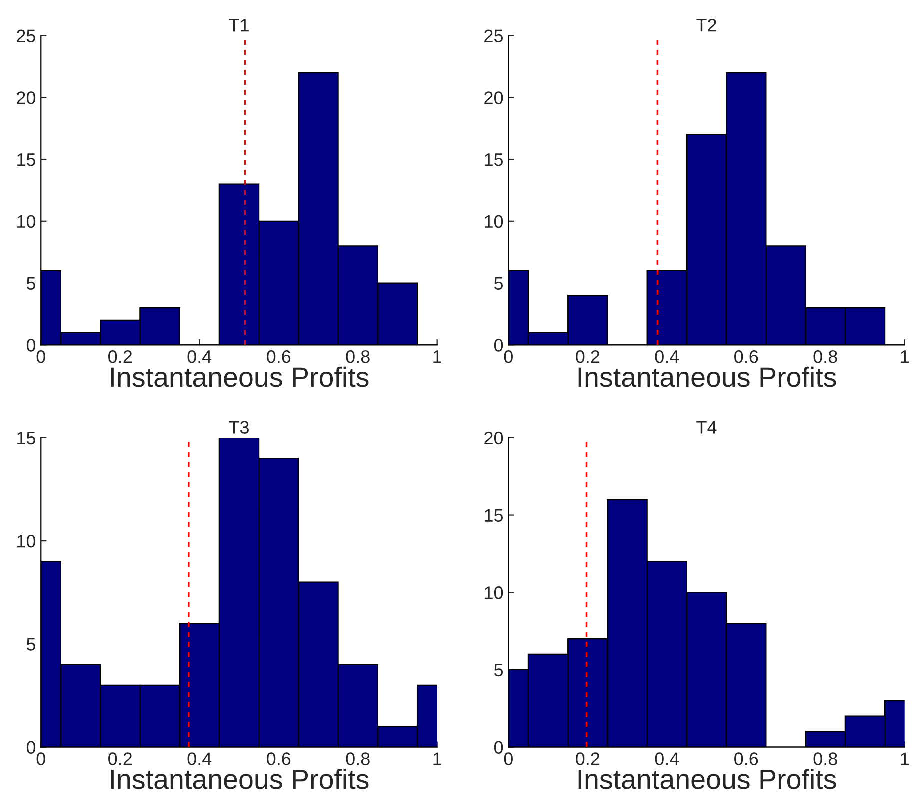  Describe the element at coordinates (239, 427) in the screenshot. I see `chart-title: T3` at that location.